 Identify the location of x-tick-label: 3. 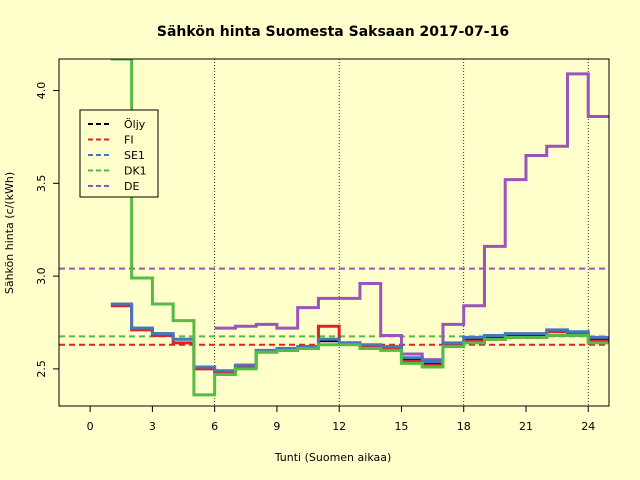
(152, 426).